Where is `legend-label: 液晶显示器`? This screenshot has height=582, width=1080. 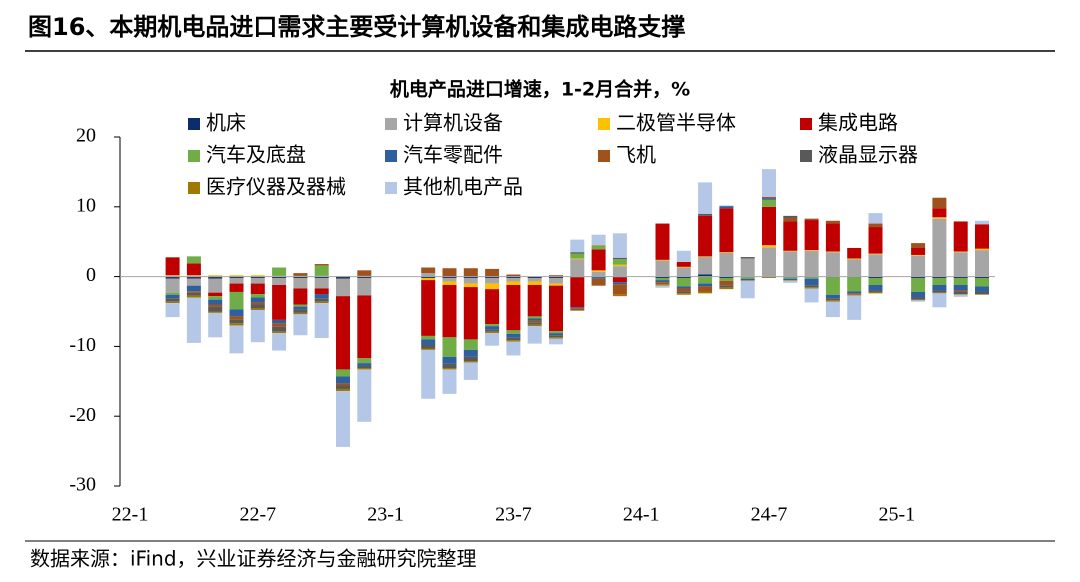
legend-label: 液晶显示器 is located at coordinates (868, 155).